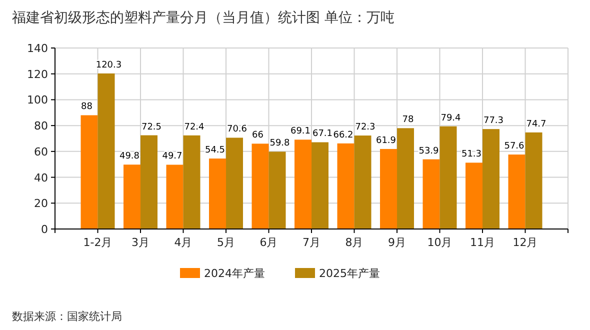 The width and height of the screenshot is (590, 330). What do you see at coordinates (37, 74) in the screenshot?
I see `y-tick-label: 120` at bounding box center [37, 74].